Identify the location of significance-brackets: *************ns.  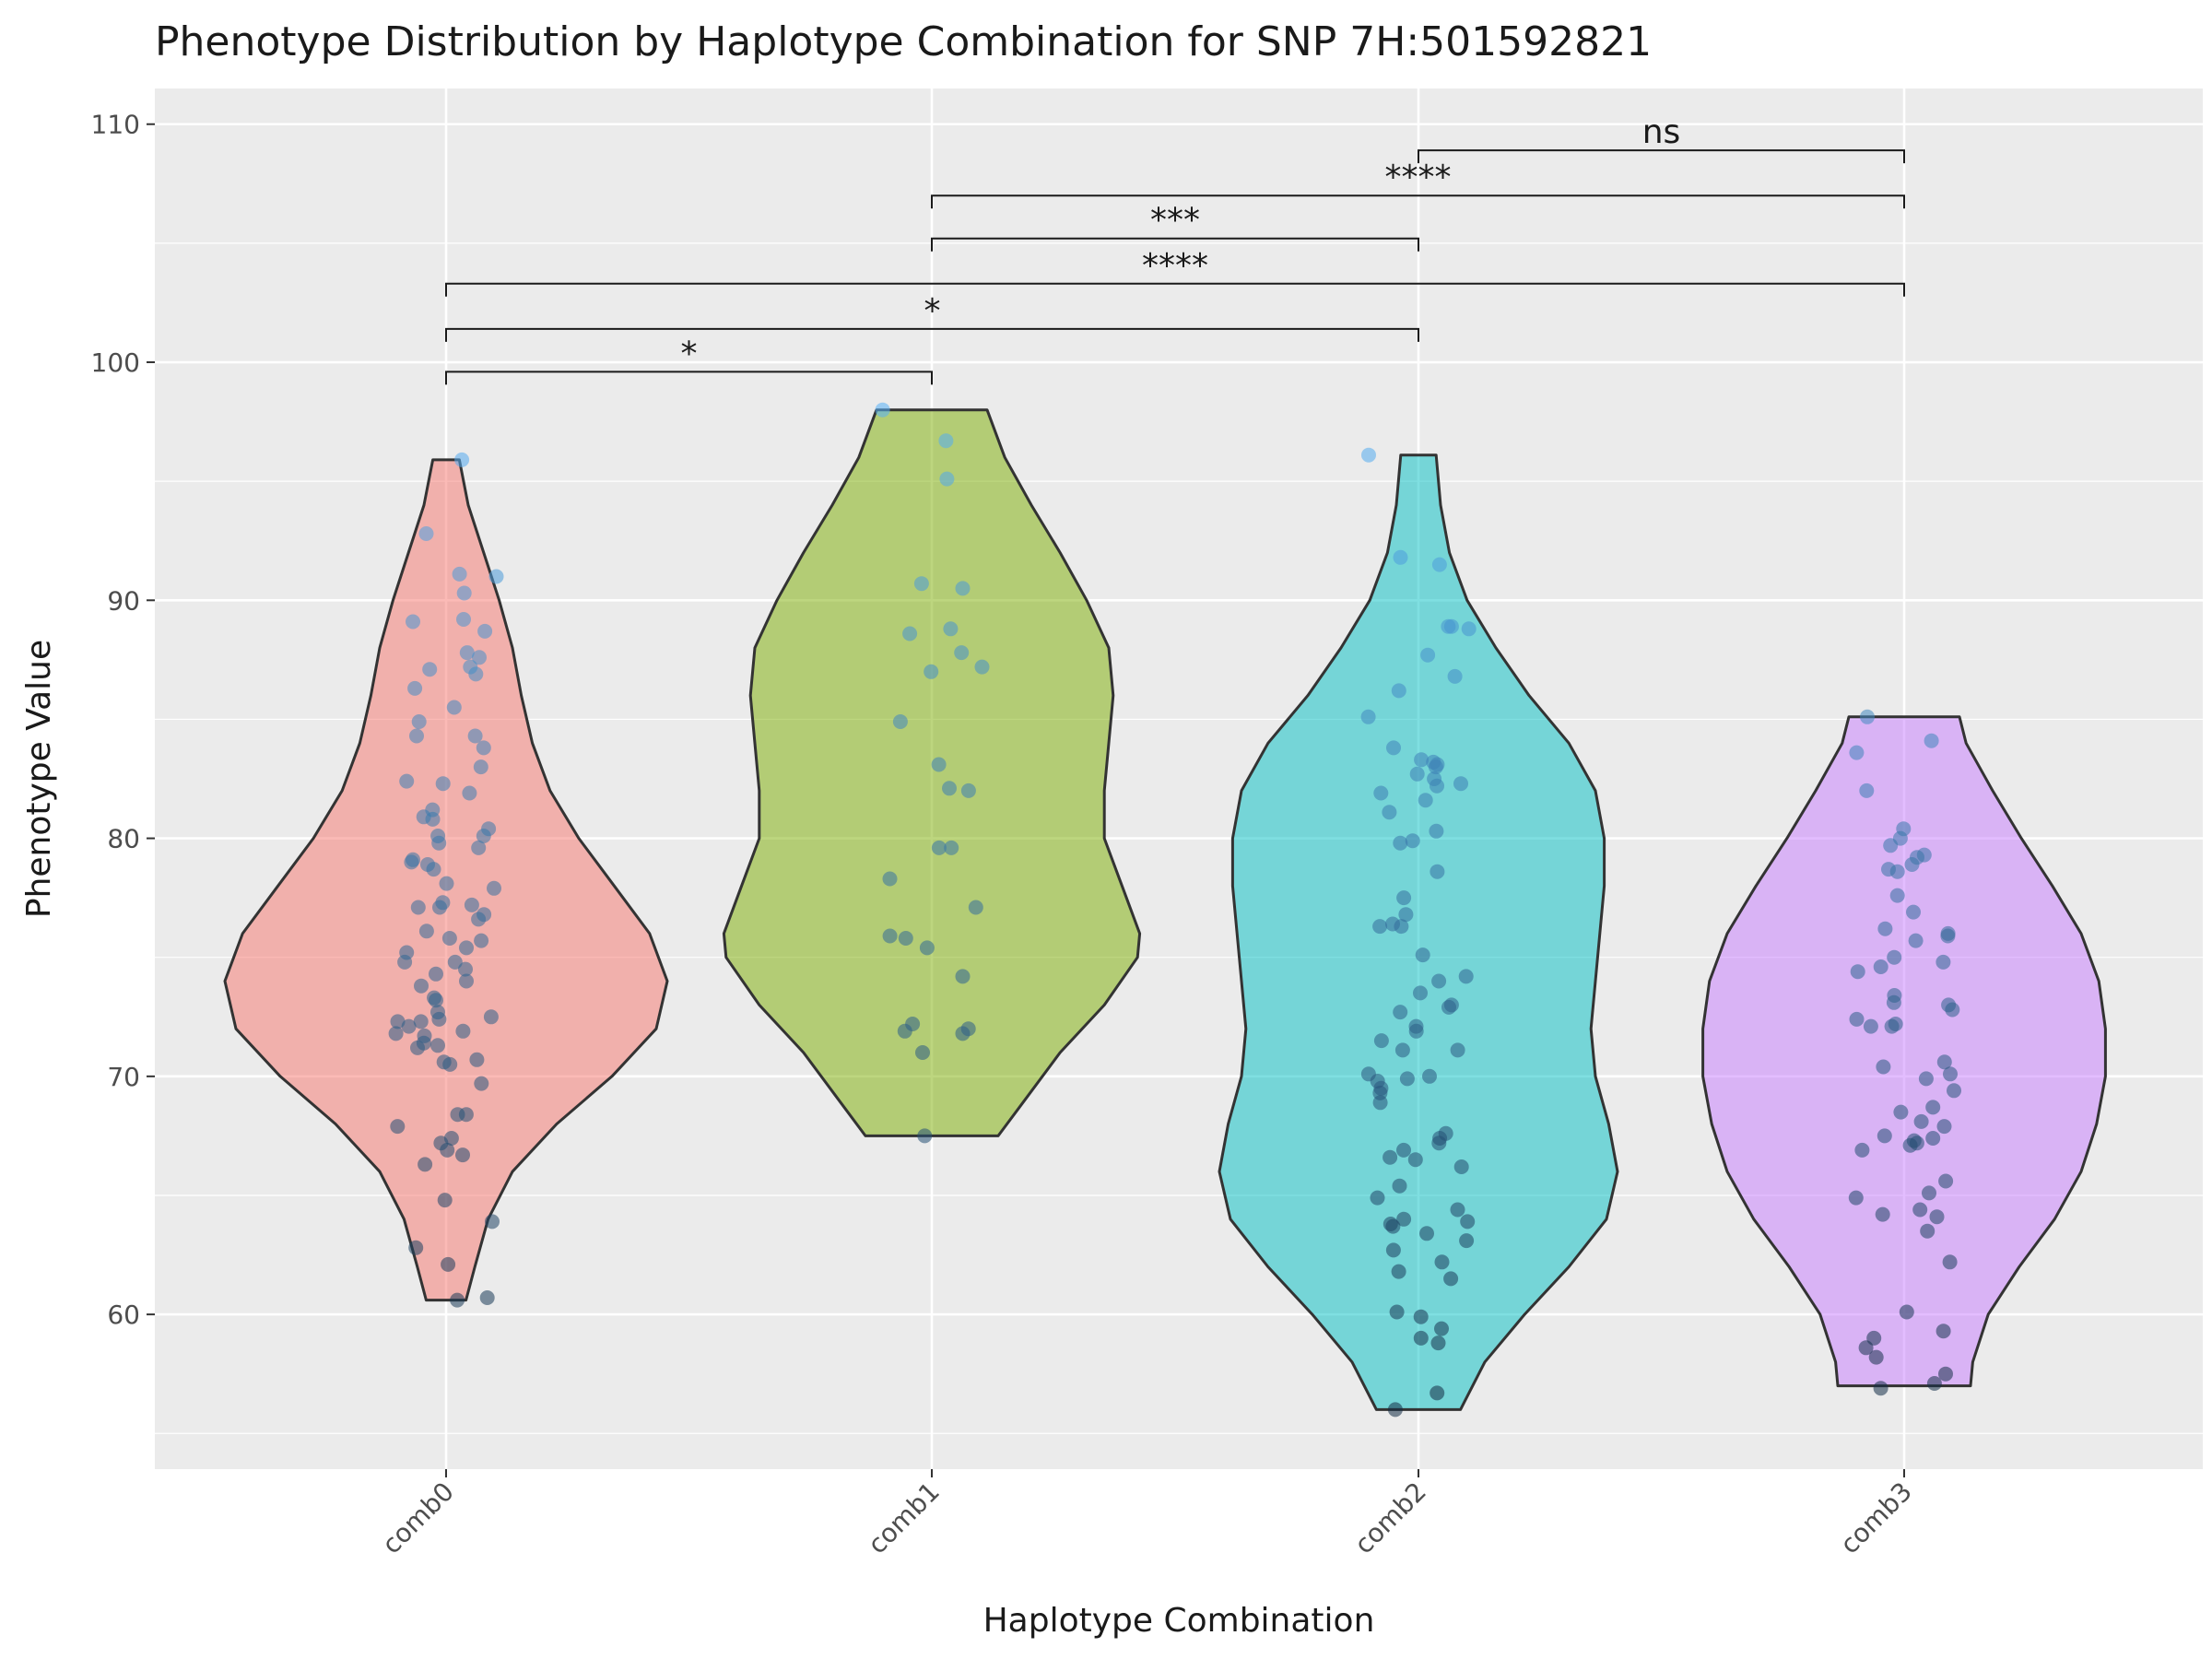
(1175, 249).